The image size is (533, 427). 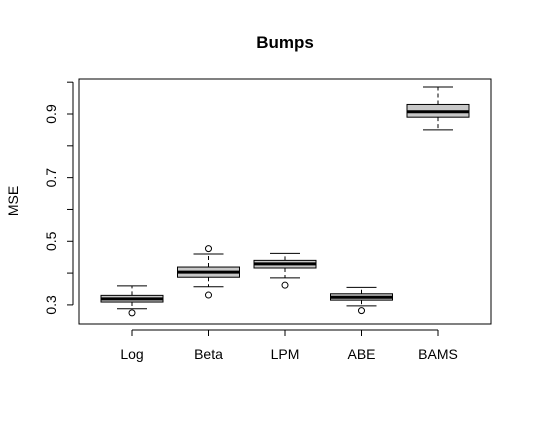 What do you see at coordinates (208, 354) in the screenshot?
I see `x-tick-label: Beta` at bounding box center [208, 354].